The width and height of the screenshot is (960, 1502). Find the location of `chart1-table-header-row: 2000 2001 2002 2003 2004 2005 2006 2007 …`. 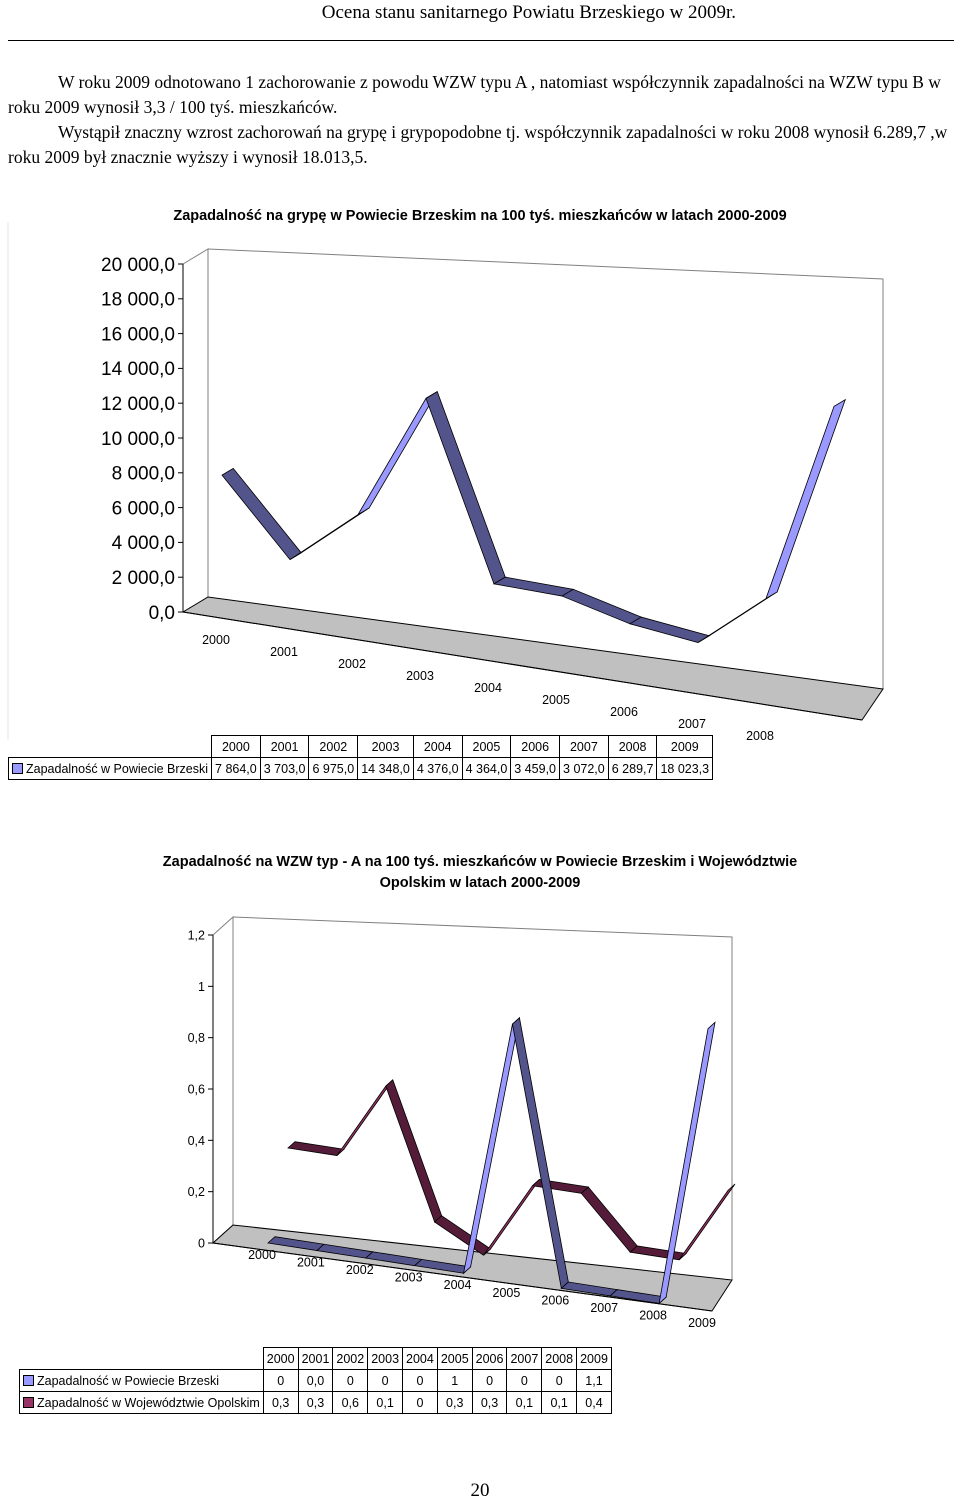

chart1-table-header-row: 2000 2001 2002 2003 2004 2005 2006 2007 … is located at coordinates (361, 746).